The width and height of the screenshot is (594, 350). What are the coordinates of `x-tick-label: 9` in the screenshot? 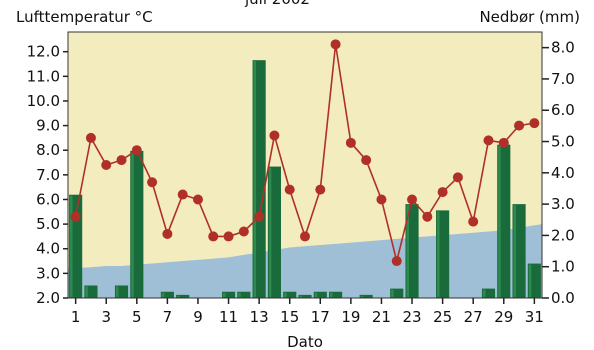 It's located at (198, 317).